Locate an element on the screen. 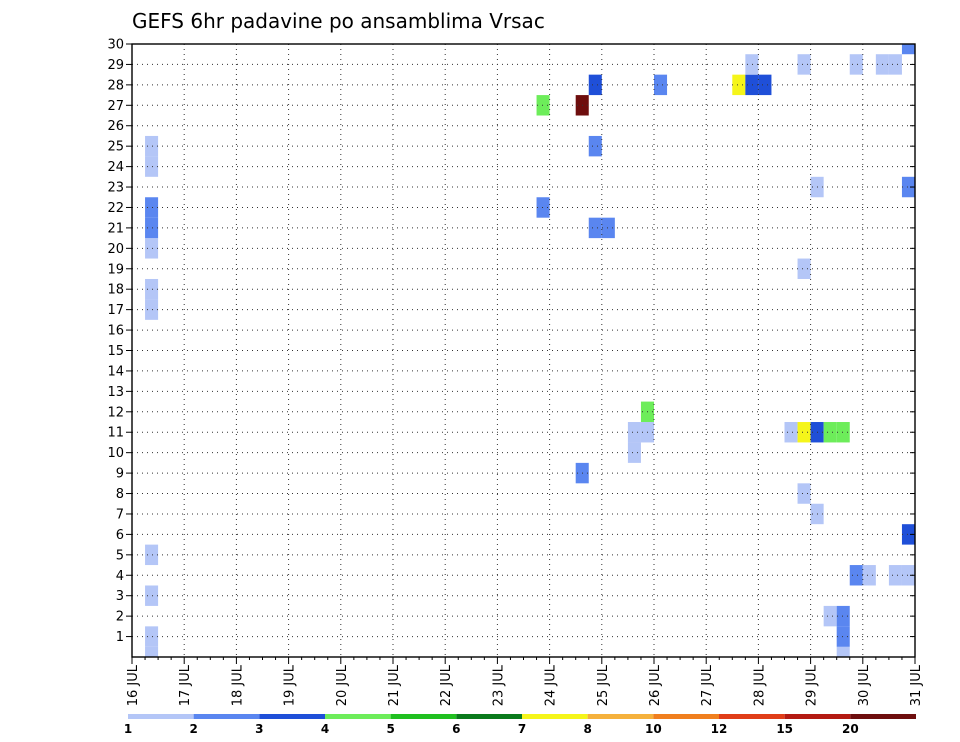 This screenshot has height=742, width=960. x-tick-label: 28 JUL is located at coordinates (759, 685).